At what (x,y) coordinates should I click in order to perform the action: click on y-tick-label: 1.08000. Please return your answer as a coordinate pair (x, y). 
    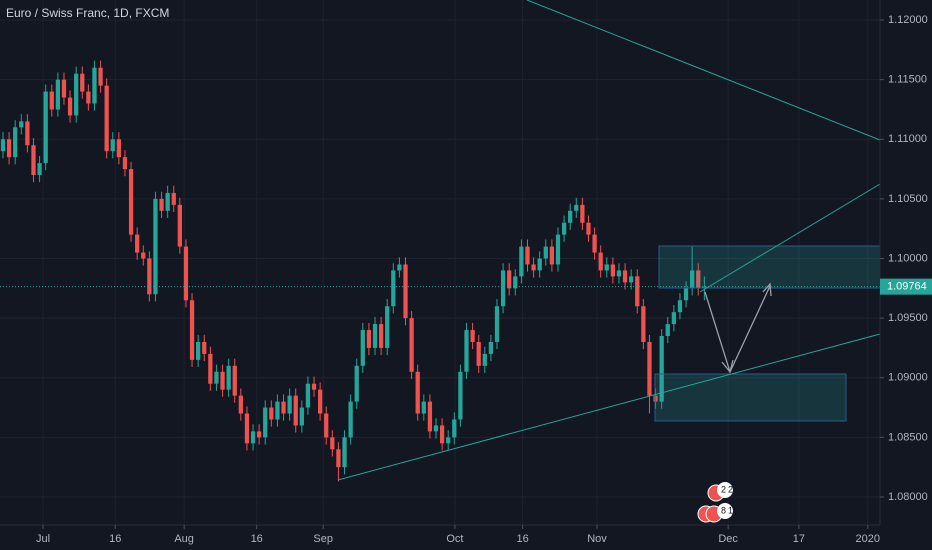
    Looking at the image, I should click on (908, 497).